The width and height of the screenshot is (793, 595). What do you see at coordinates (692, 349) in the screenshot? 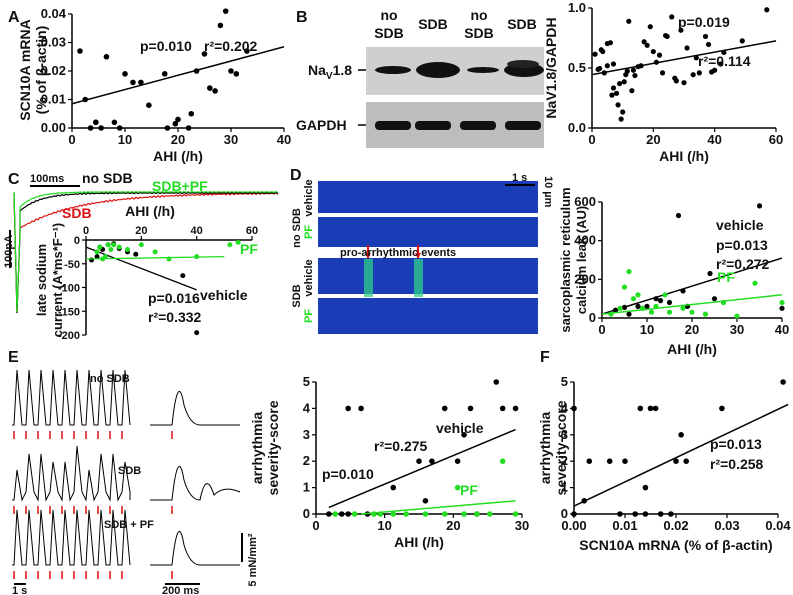
I see `x-axis-label: AHI (/h)` at bounding box center [692, 349].